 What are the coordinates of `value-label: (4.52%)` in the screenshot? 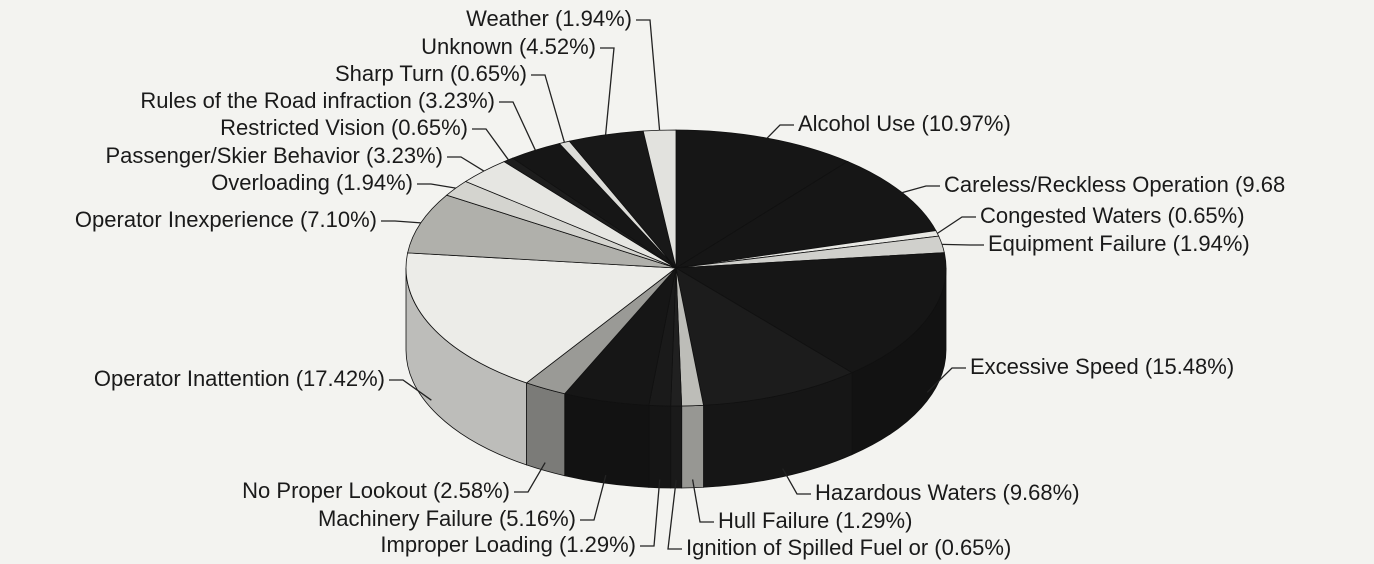 It's located at (557, 46).